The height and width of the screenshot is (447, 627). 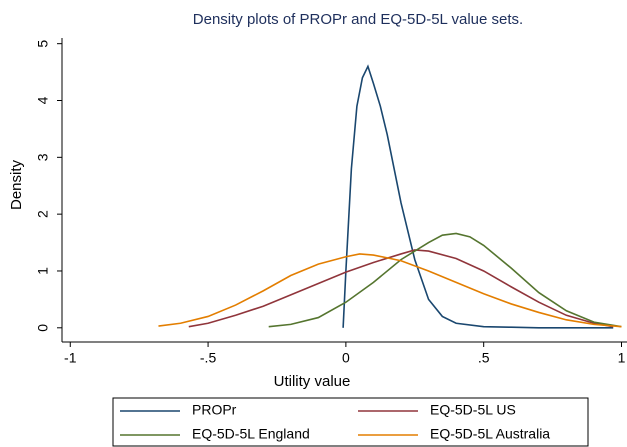 What do you see at coordinates (490, 434) in the screenshot?
I see `legend-label: EQ-5D-5L Australia` at bounding box center [490, 434].